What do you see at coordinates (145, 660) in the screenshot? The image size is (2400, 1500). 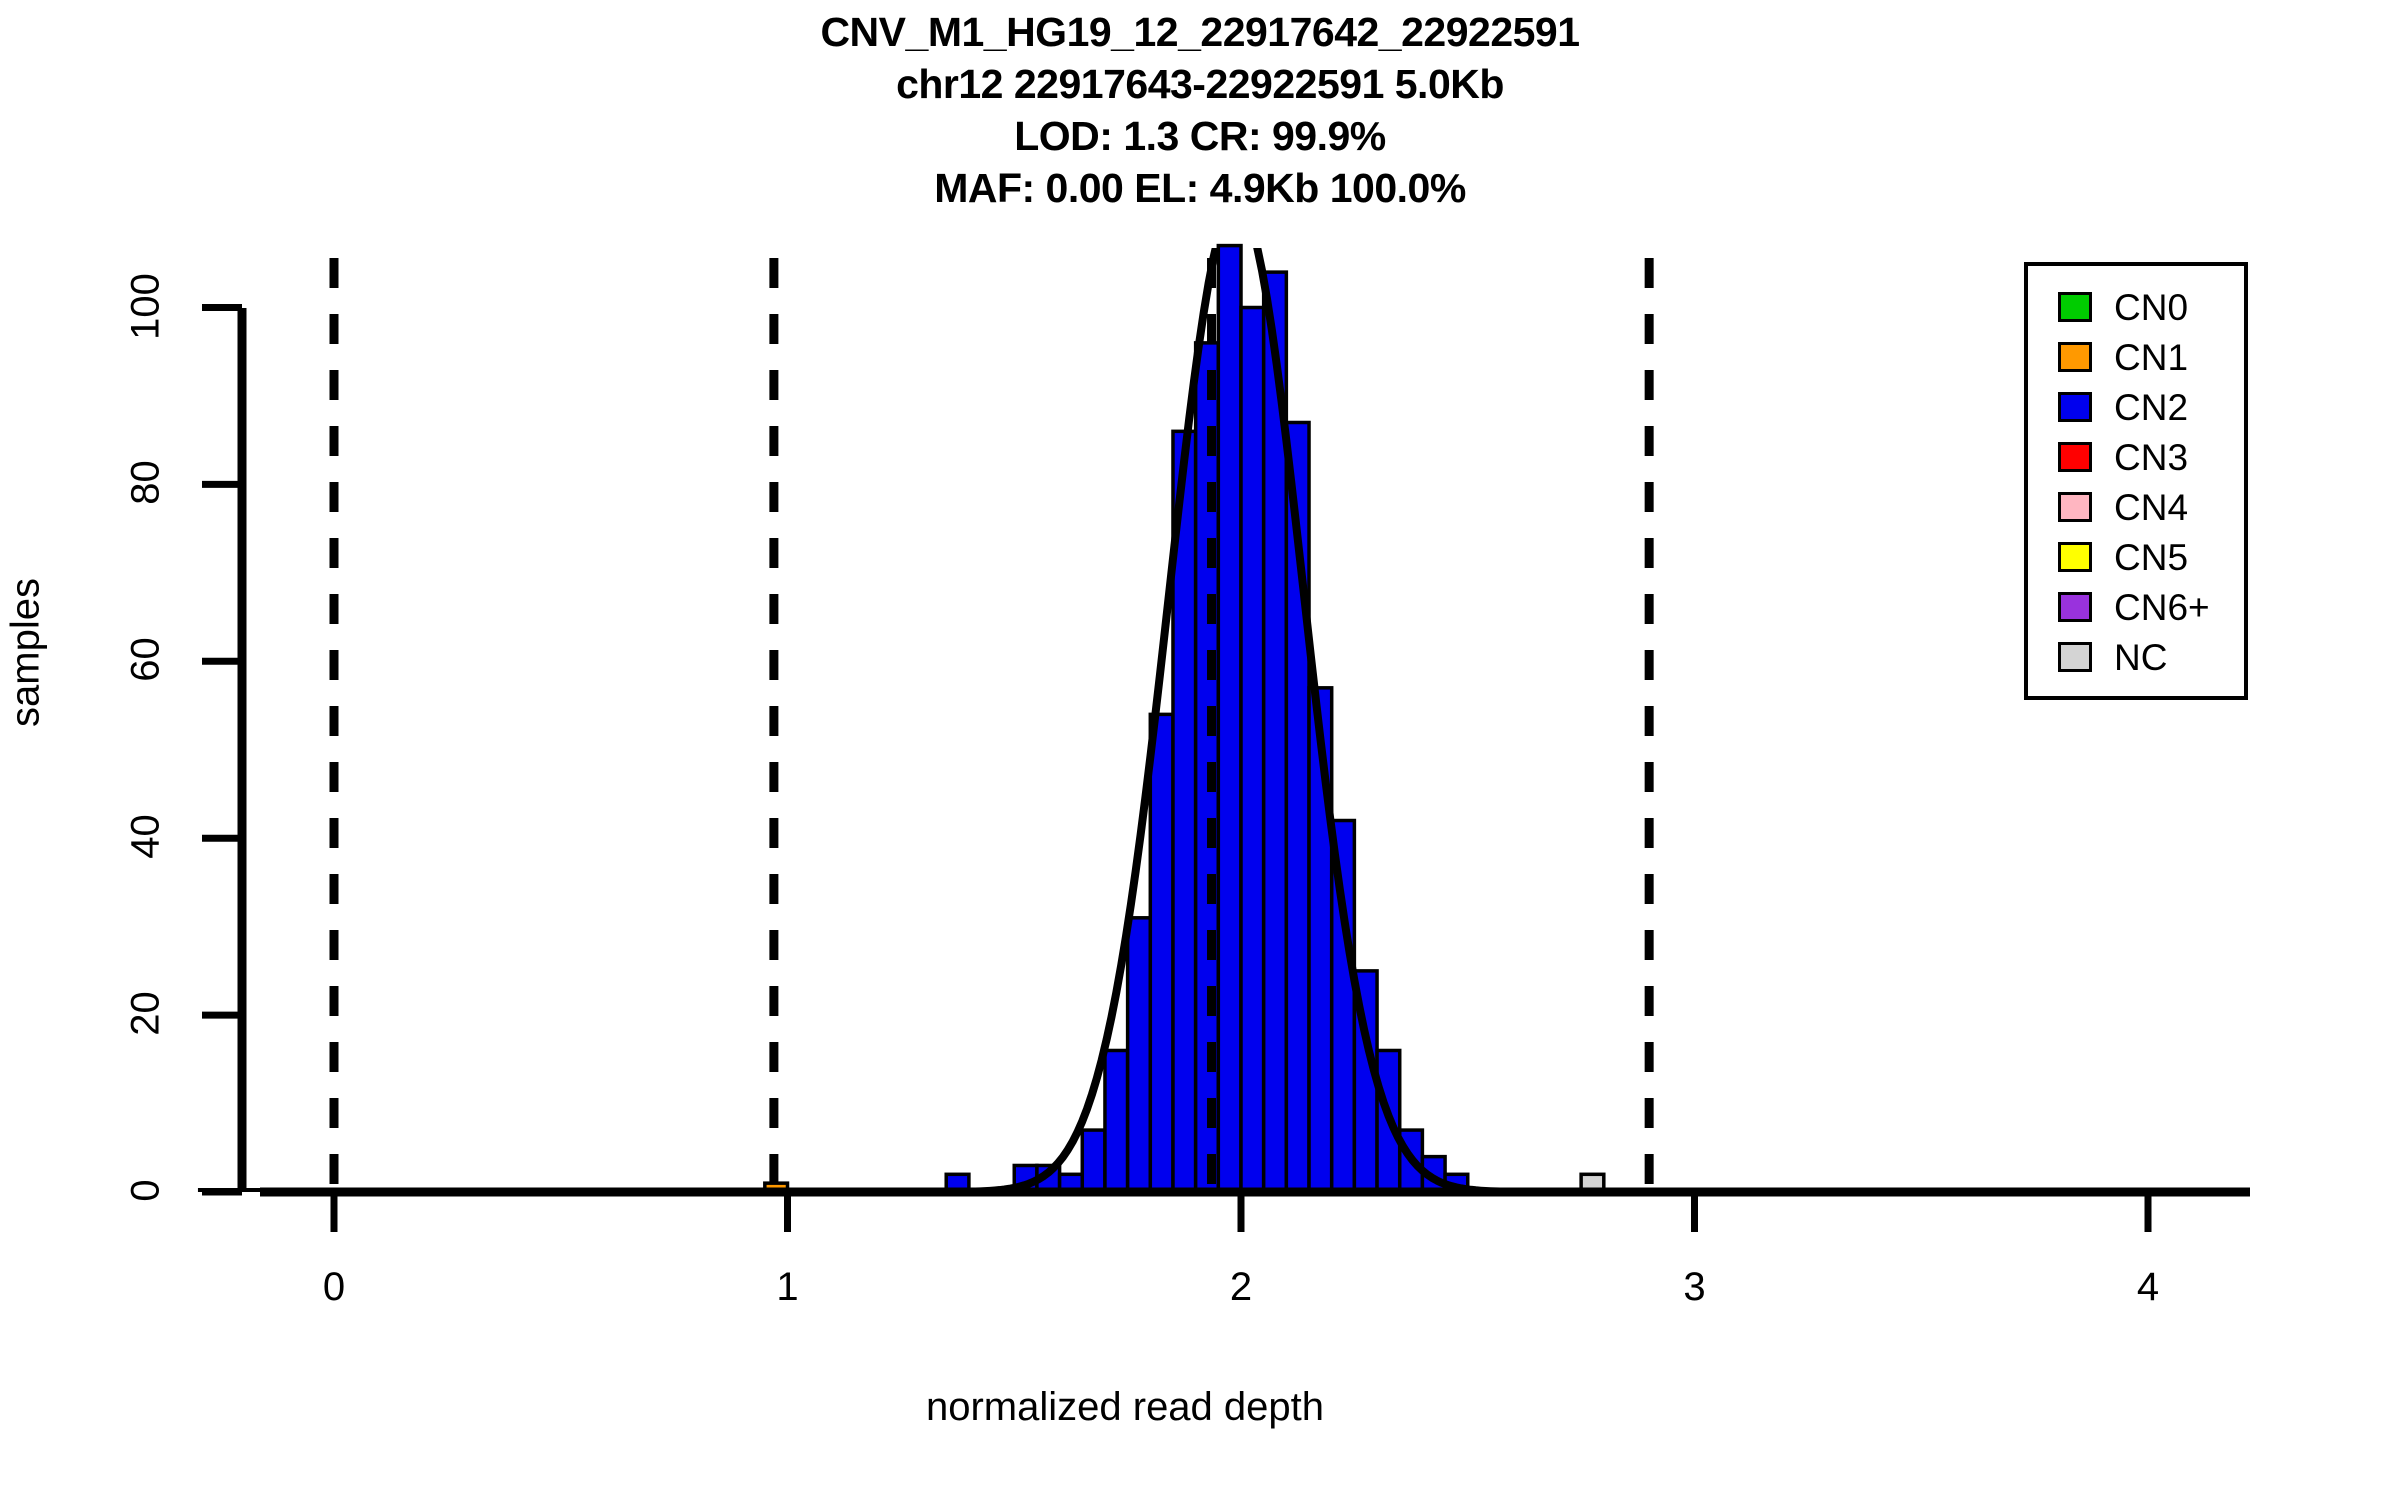 I see `y-tick-label: 60` at bounding box center [145, 660].